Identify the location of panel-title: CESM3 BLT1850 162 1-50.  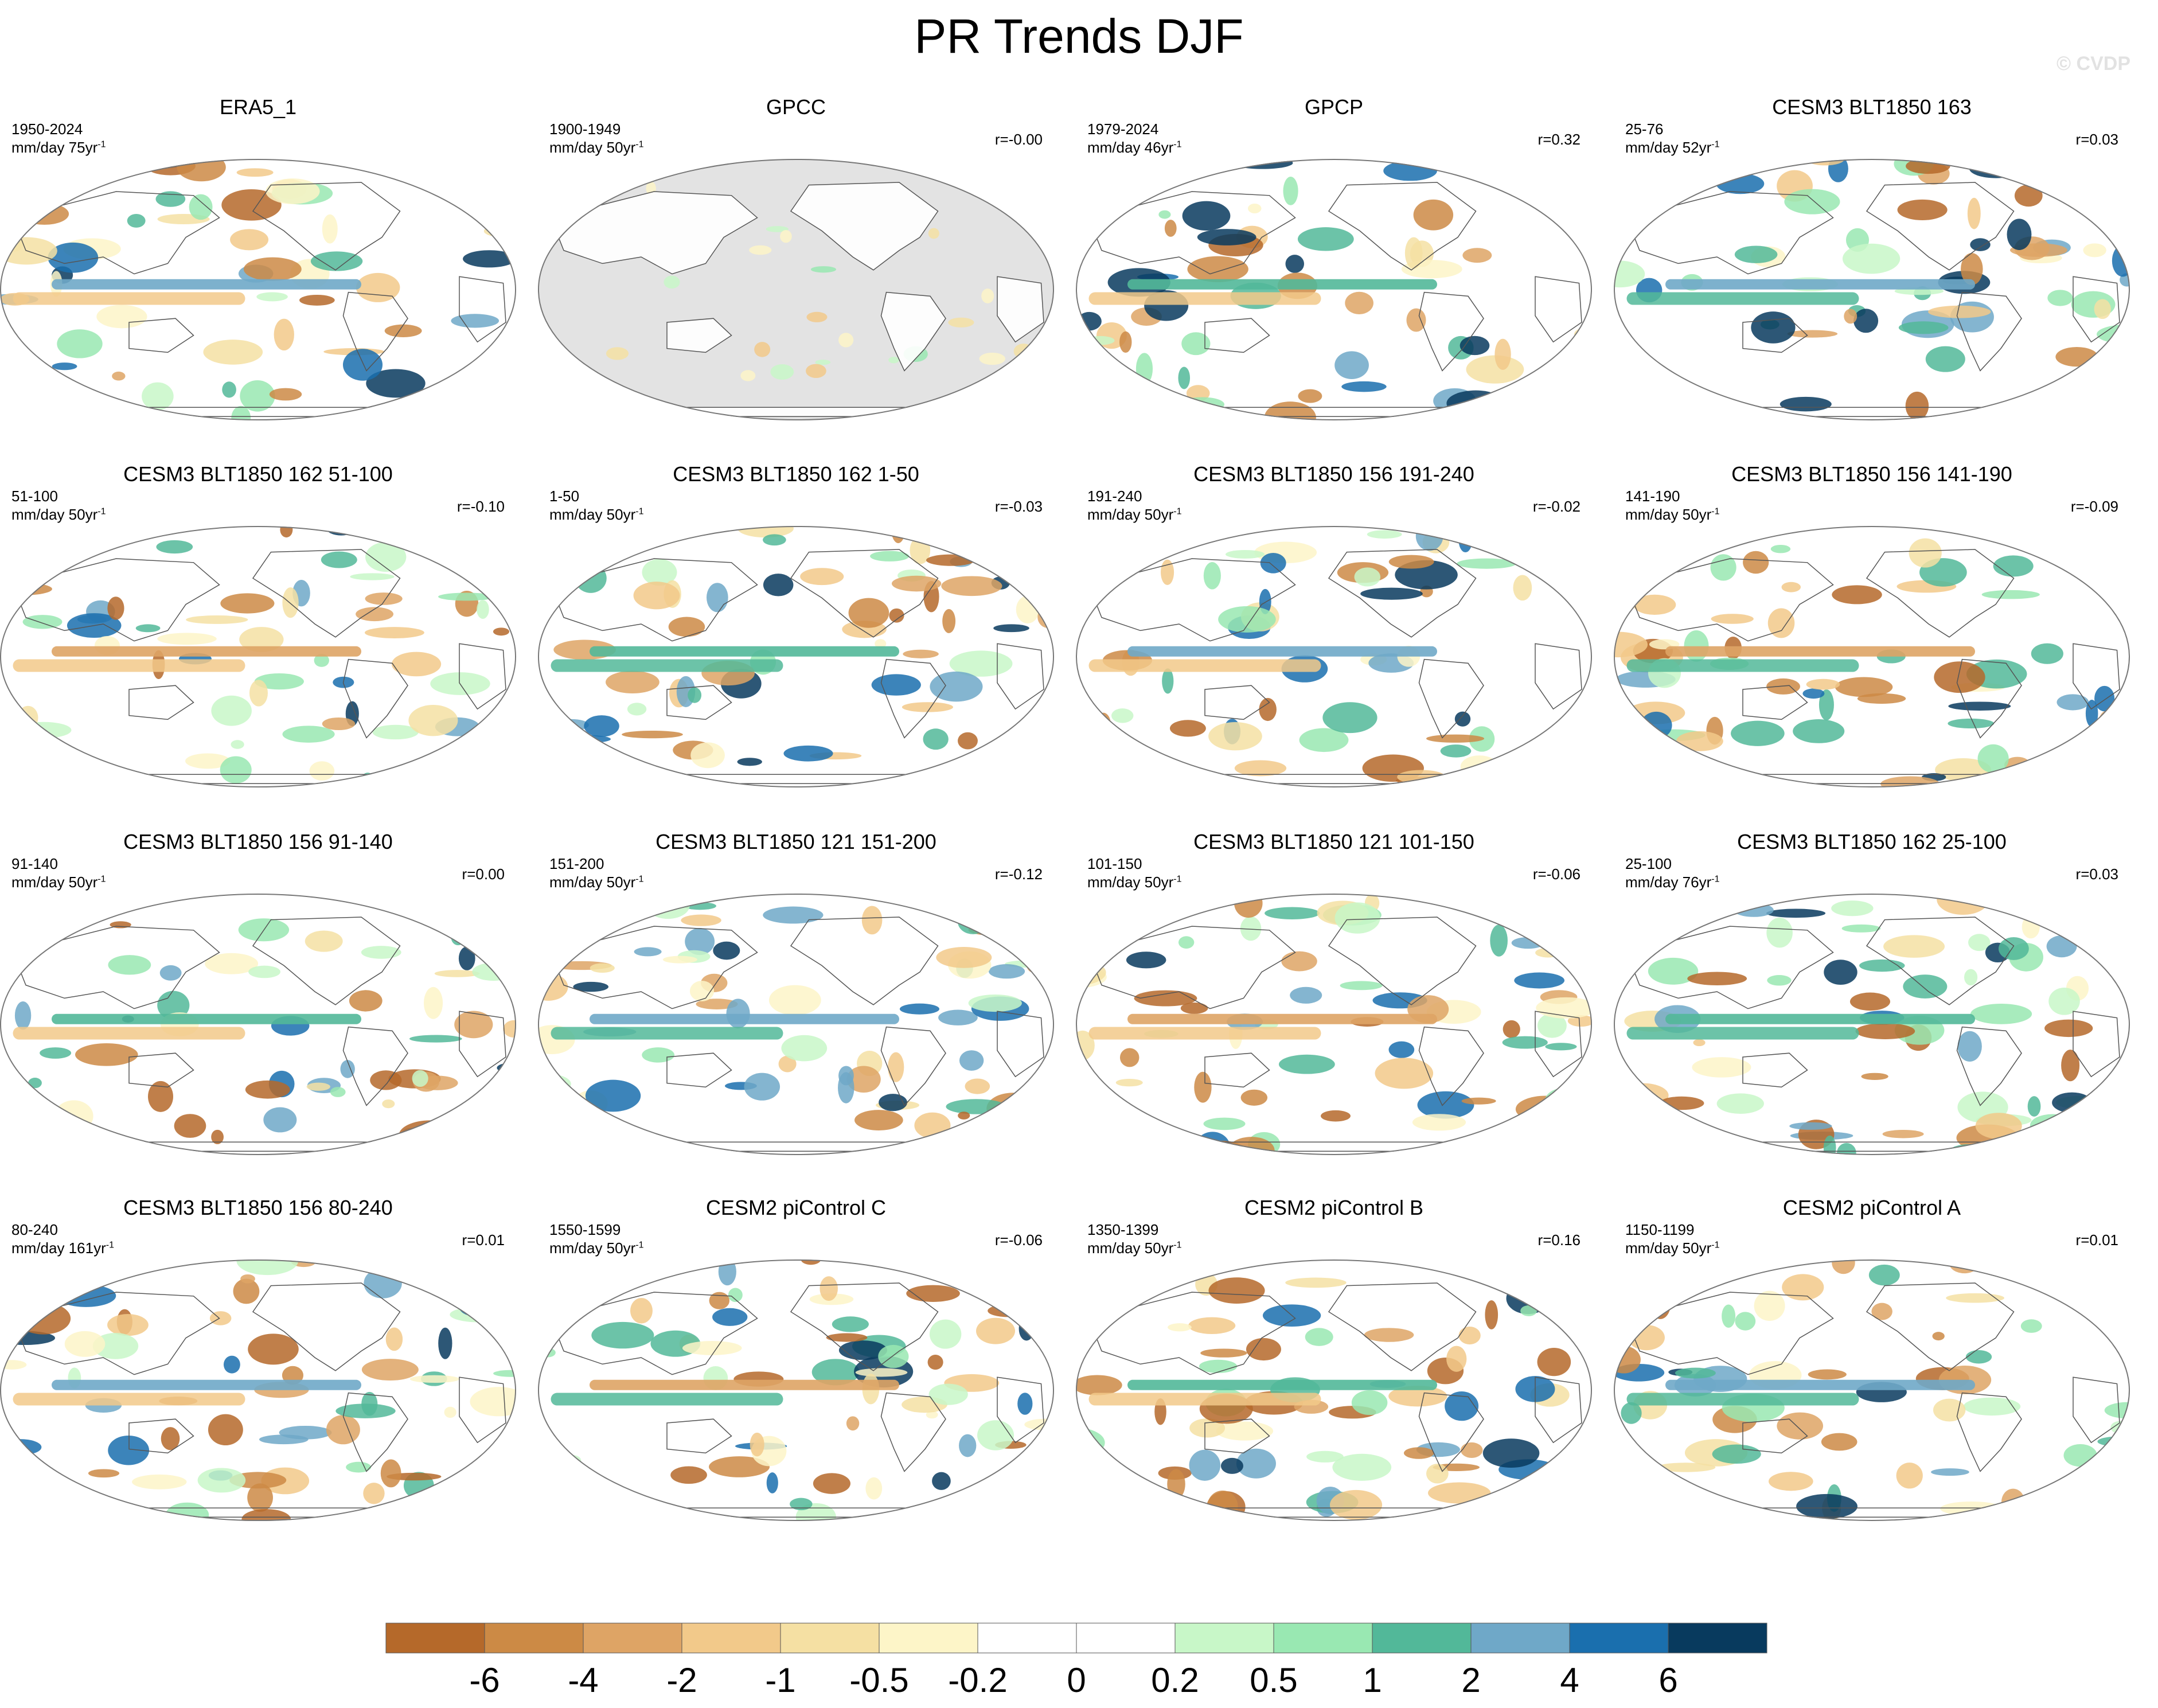
(796, 474).